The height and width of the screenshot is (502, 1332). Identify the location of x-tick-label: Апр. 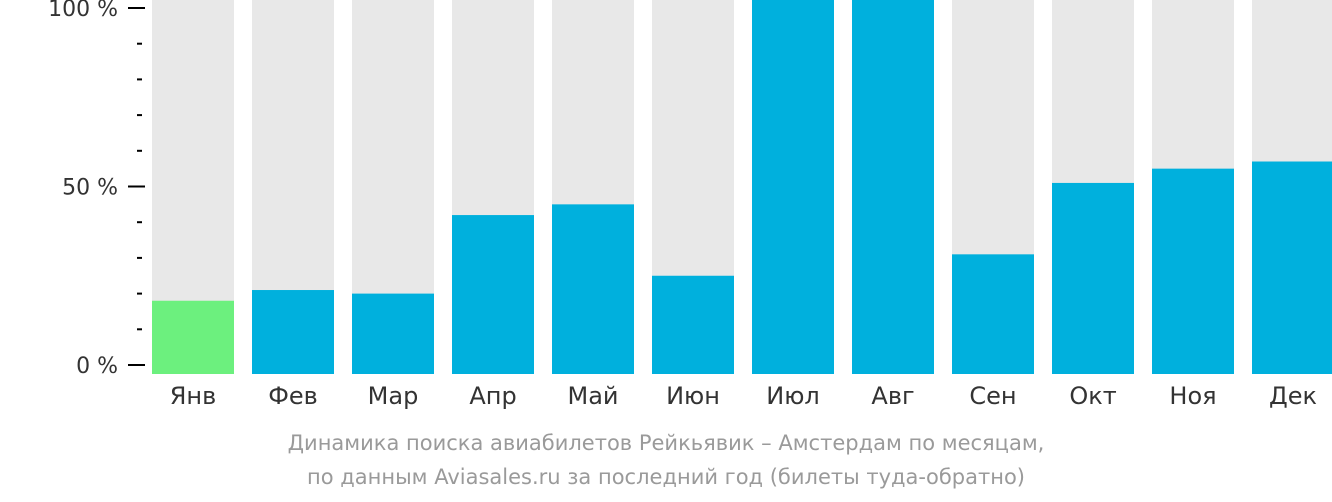
(492, 396).